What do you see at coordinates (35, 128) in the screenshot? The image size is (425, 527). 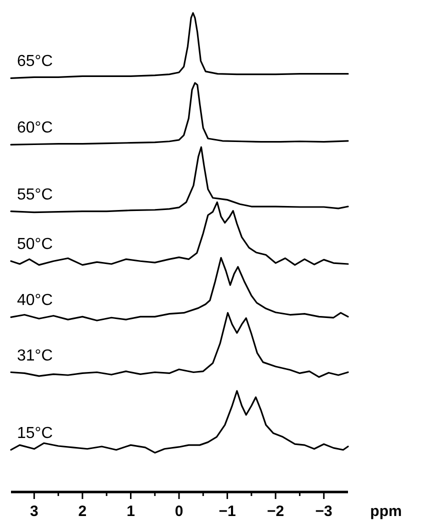 I see `series-label: 60°C` at bounding box center [35, 128].